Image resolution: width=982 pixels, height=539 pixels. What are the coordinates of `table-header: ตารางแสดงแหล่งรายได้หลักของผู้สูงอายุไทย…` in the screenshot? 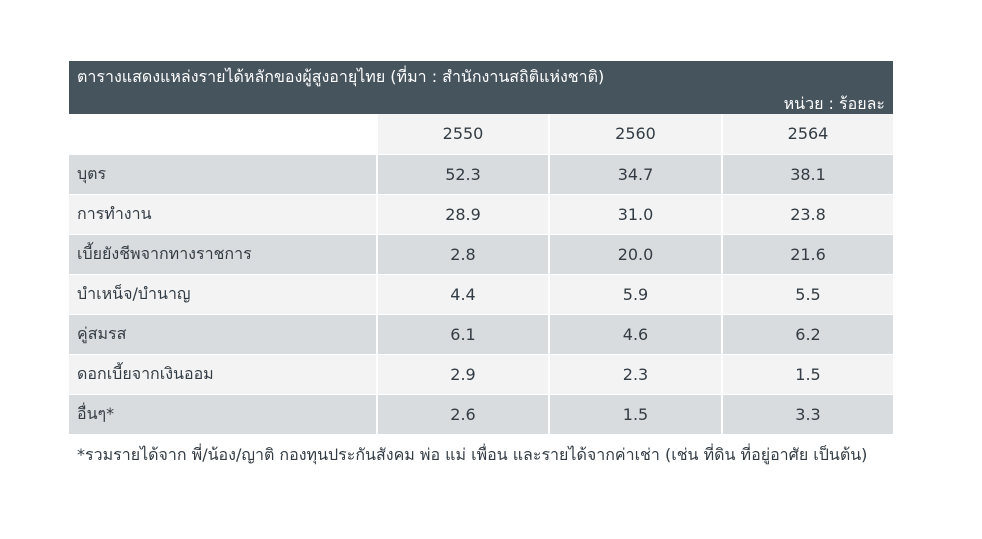 It's located at (481, 87).